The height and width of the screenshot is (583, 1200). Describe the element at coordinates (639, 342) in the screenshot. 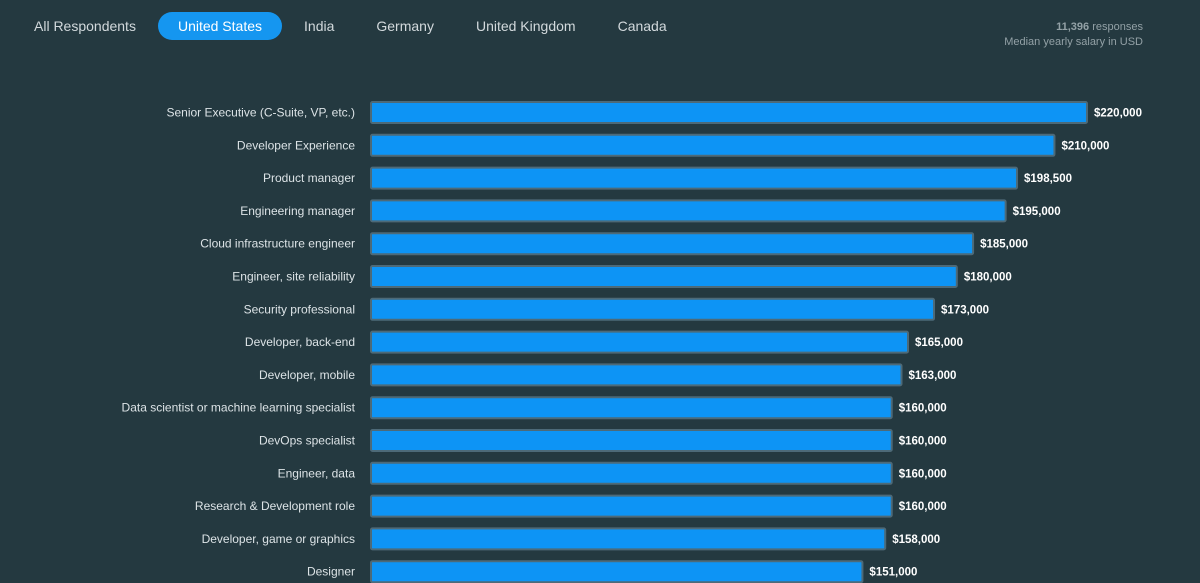

I see `bar-developer-back-end` at that location.